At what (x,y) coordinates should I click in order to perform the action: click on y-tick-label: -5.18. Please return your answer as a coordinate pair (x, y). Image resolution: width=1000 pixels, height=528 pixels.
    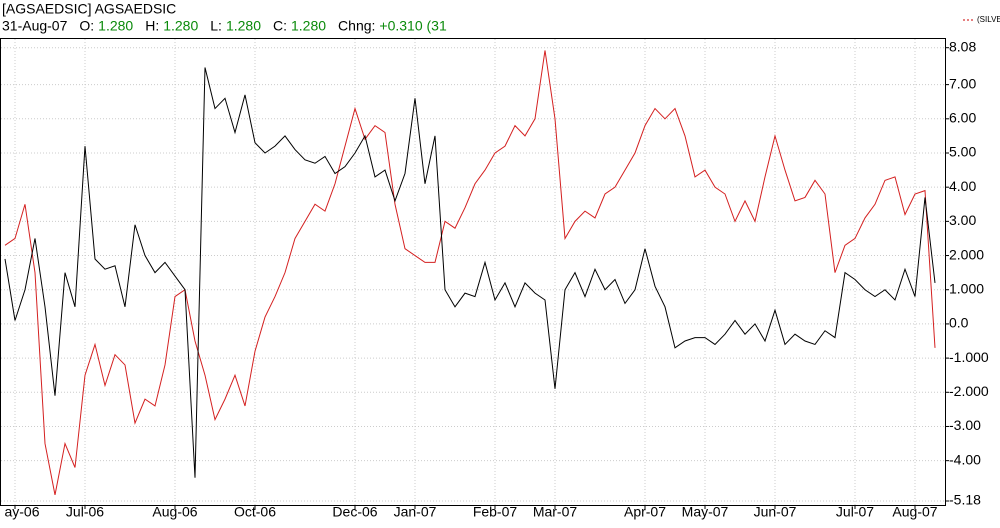
    Looking at the image, I should click on (965, 500).